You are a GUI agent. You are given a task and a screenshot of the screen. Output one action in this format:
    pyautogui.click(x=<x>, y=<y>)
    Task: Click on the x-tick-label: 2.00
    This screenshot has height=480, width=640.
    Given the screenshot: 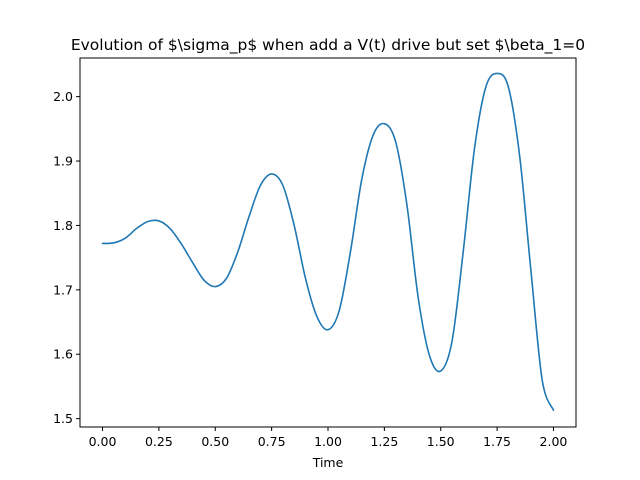 What is the action you would take?
    pyautogui.click(x=554, y=441)
    